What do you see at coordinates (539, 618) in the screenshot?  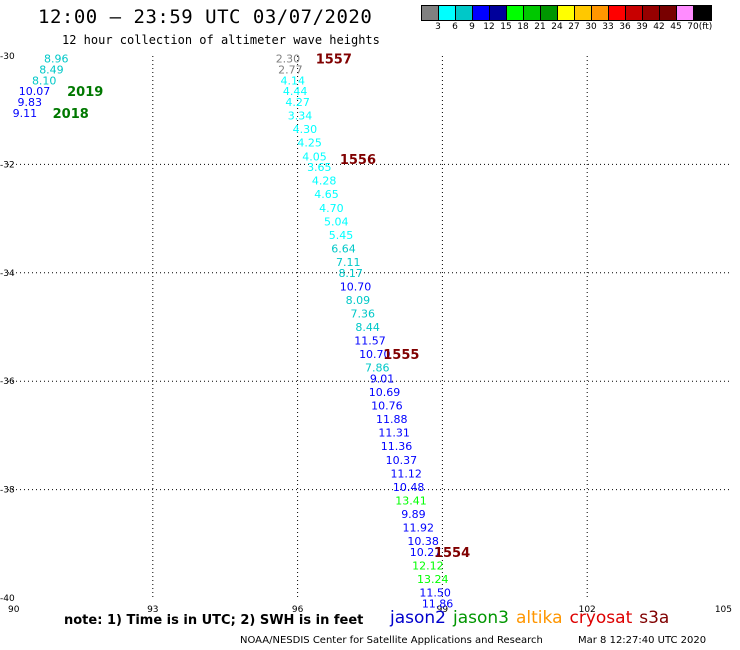 I see `satellite-name-altika: altika` at bounding box center [539, 618].